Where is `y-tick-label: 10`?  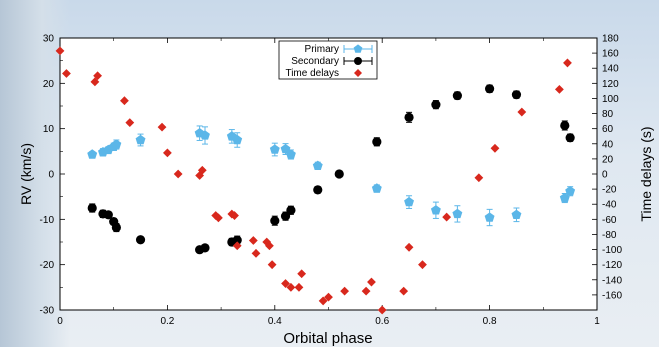 y-tick-label: 10 is located at coordinates (49, 129).